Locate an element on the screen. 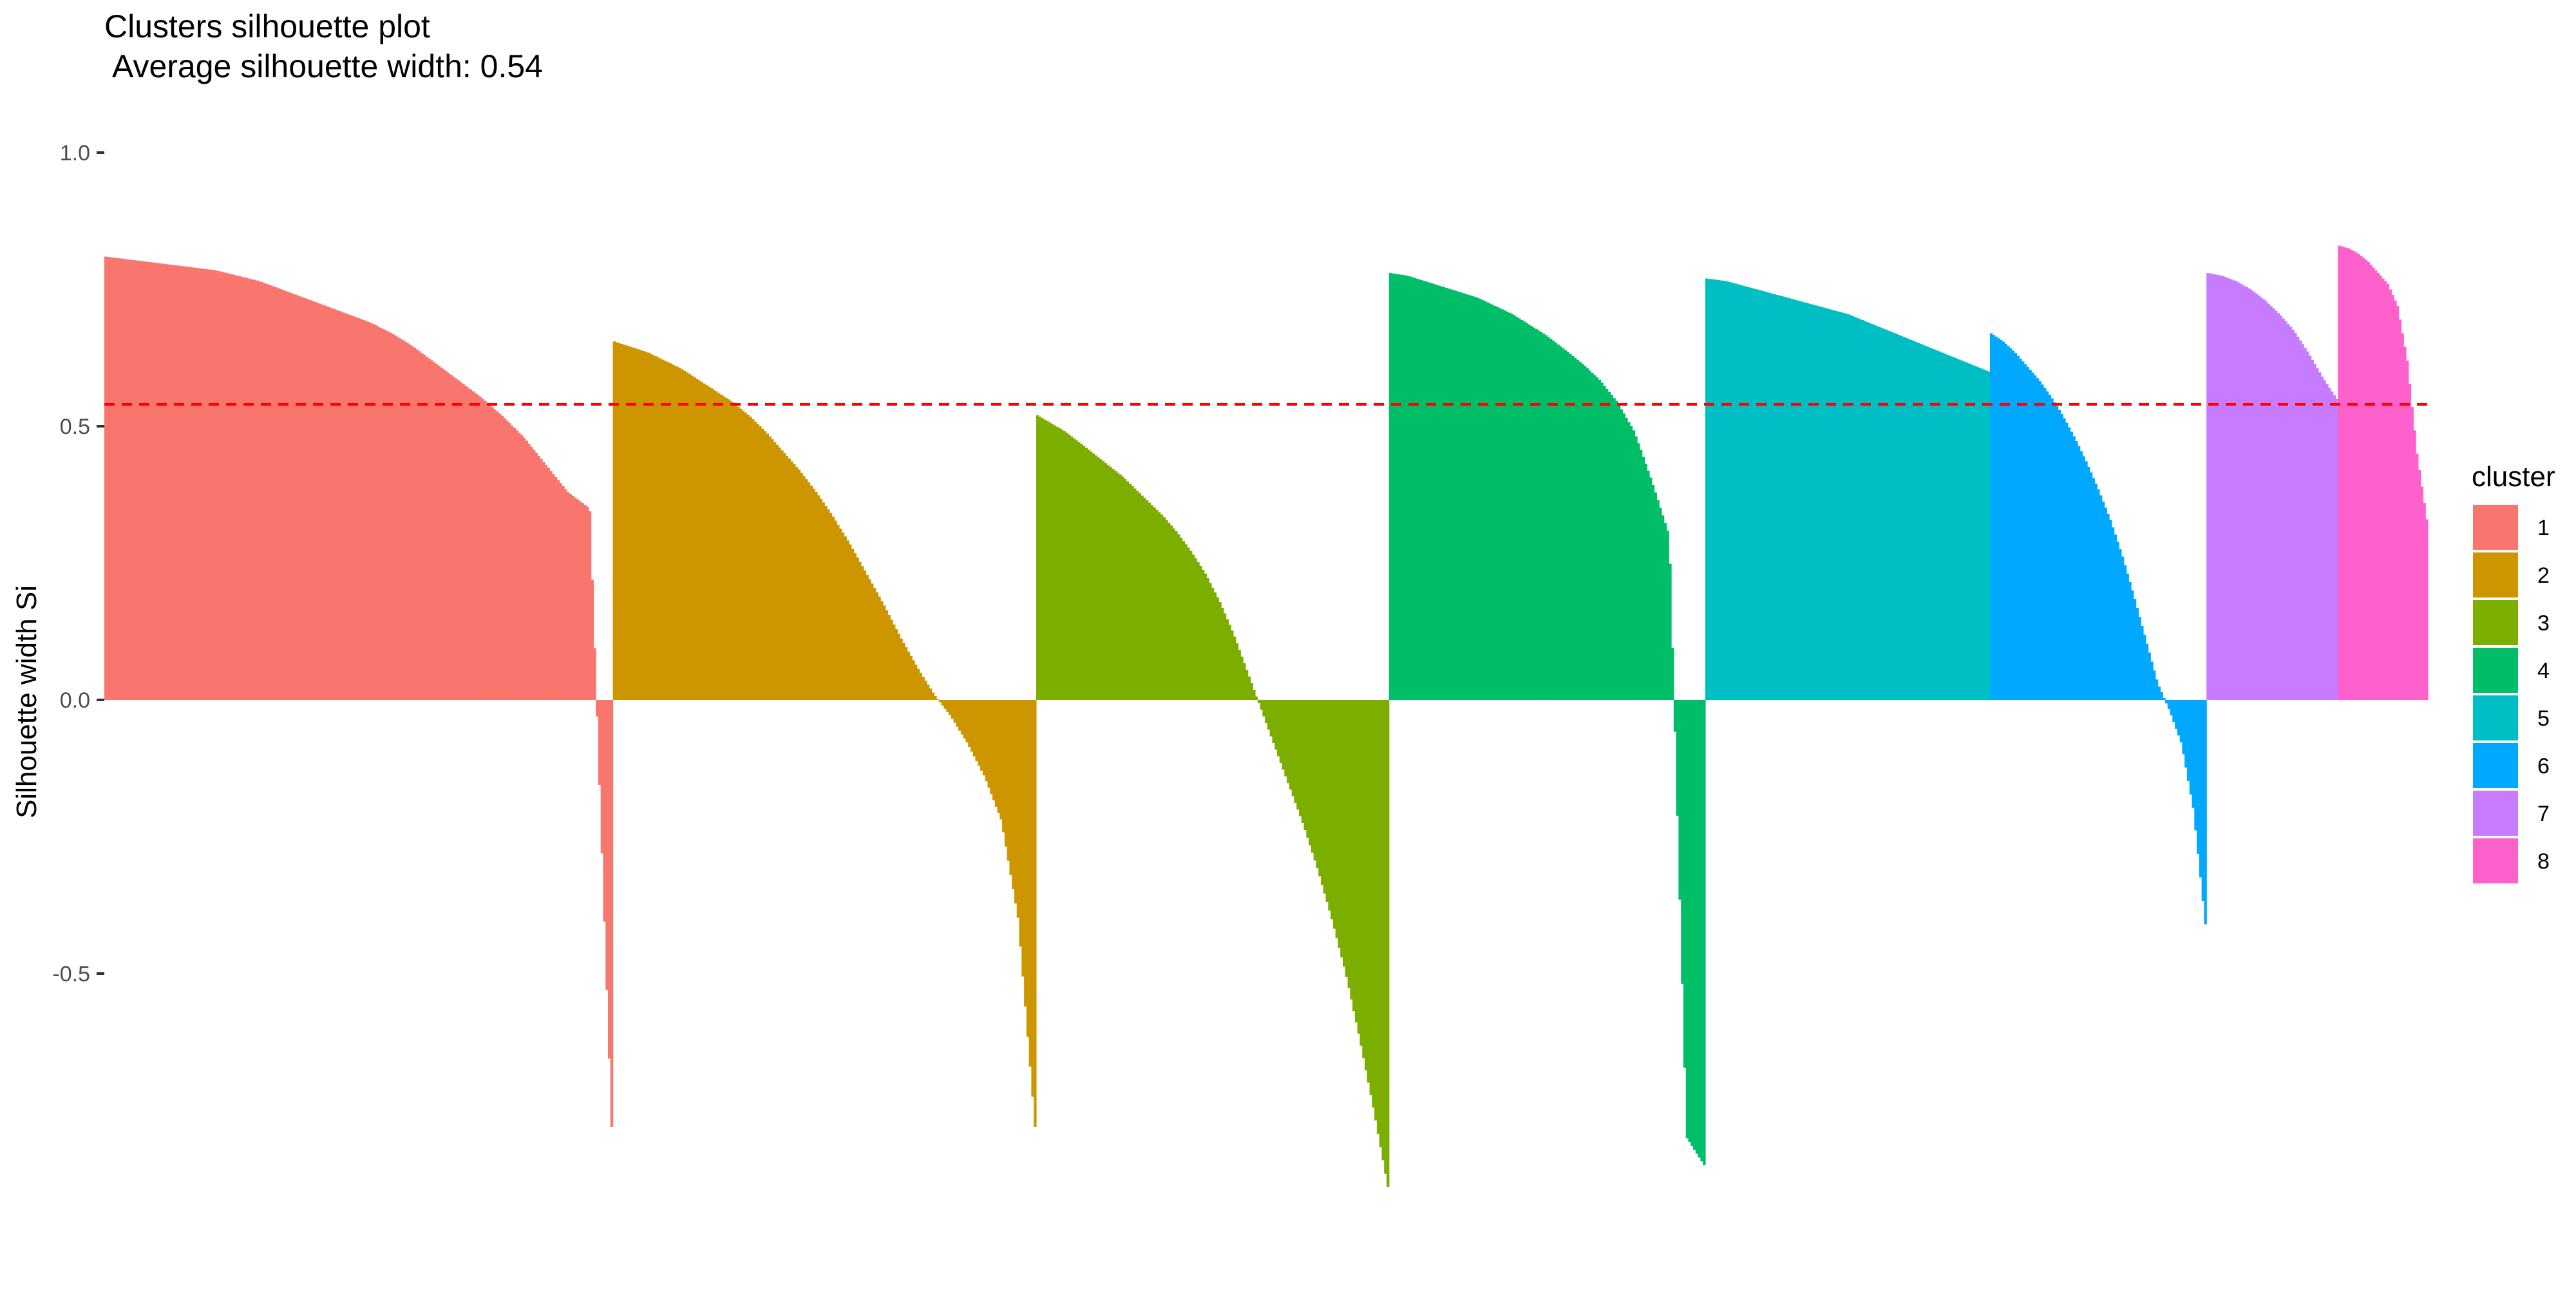 This screenshot has width=2576, height=1291. cluster-7-bars is located at coordinates (2272, 487).